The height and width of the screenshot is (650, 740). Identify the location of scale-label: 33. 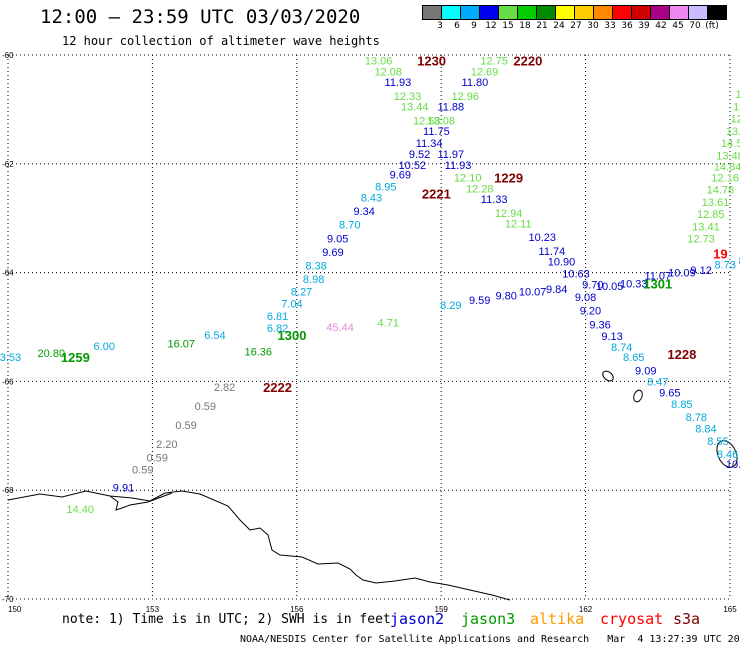
(610, 26).